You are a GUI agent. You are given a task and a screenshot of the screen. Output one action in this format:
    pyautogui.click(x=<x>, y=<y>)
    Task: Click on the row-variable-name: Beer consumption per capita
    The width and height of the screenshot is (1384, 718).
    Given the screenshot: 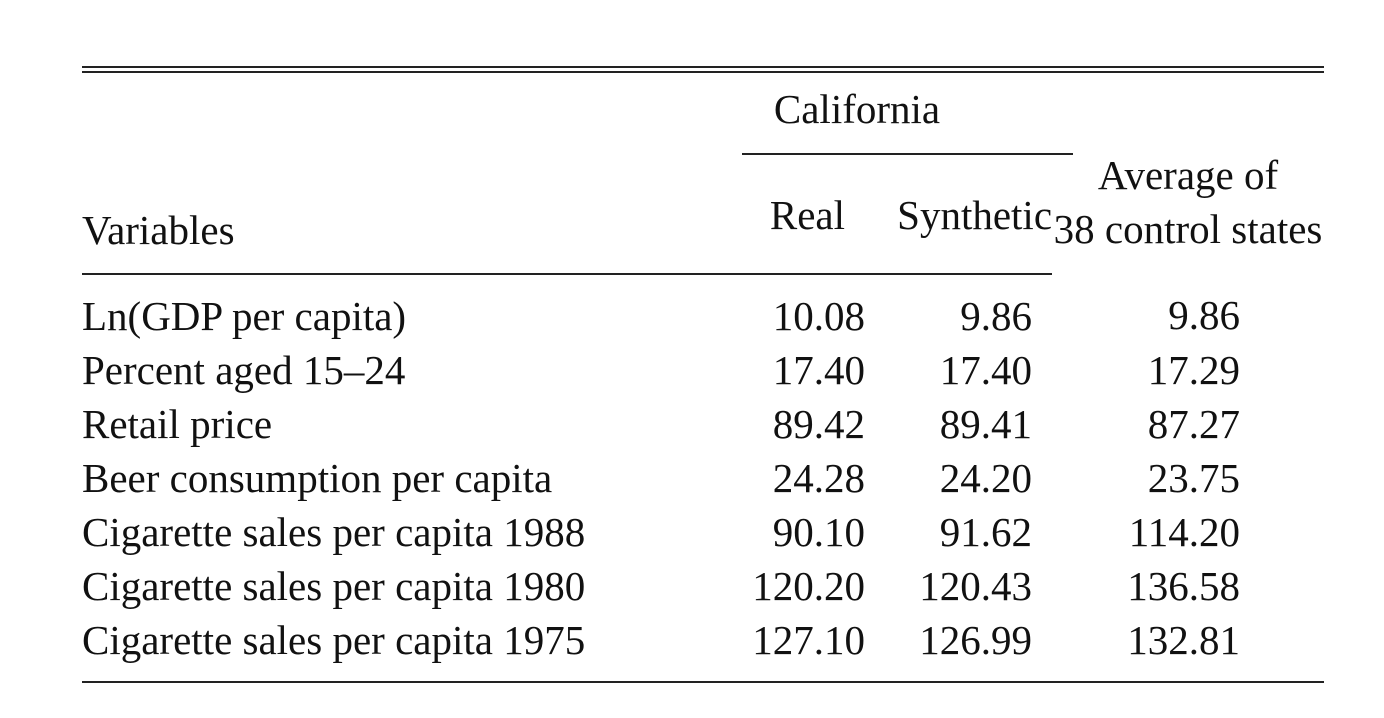 What is the action you would take?
    pyautogui.click(x=317, y=477)
    